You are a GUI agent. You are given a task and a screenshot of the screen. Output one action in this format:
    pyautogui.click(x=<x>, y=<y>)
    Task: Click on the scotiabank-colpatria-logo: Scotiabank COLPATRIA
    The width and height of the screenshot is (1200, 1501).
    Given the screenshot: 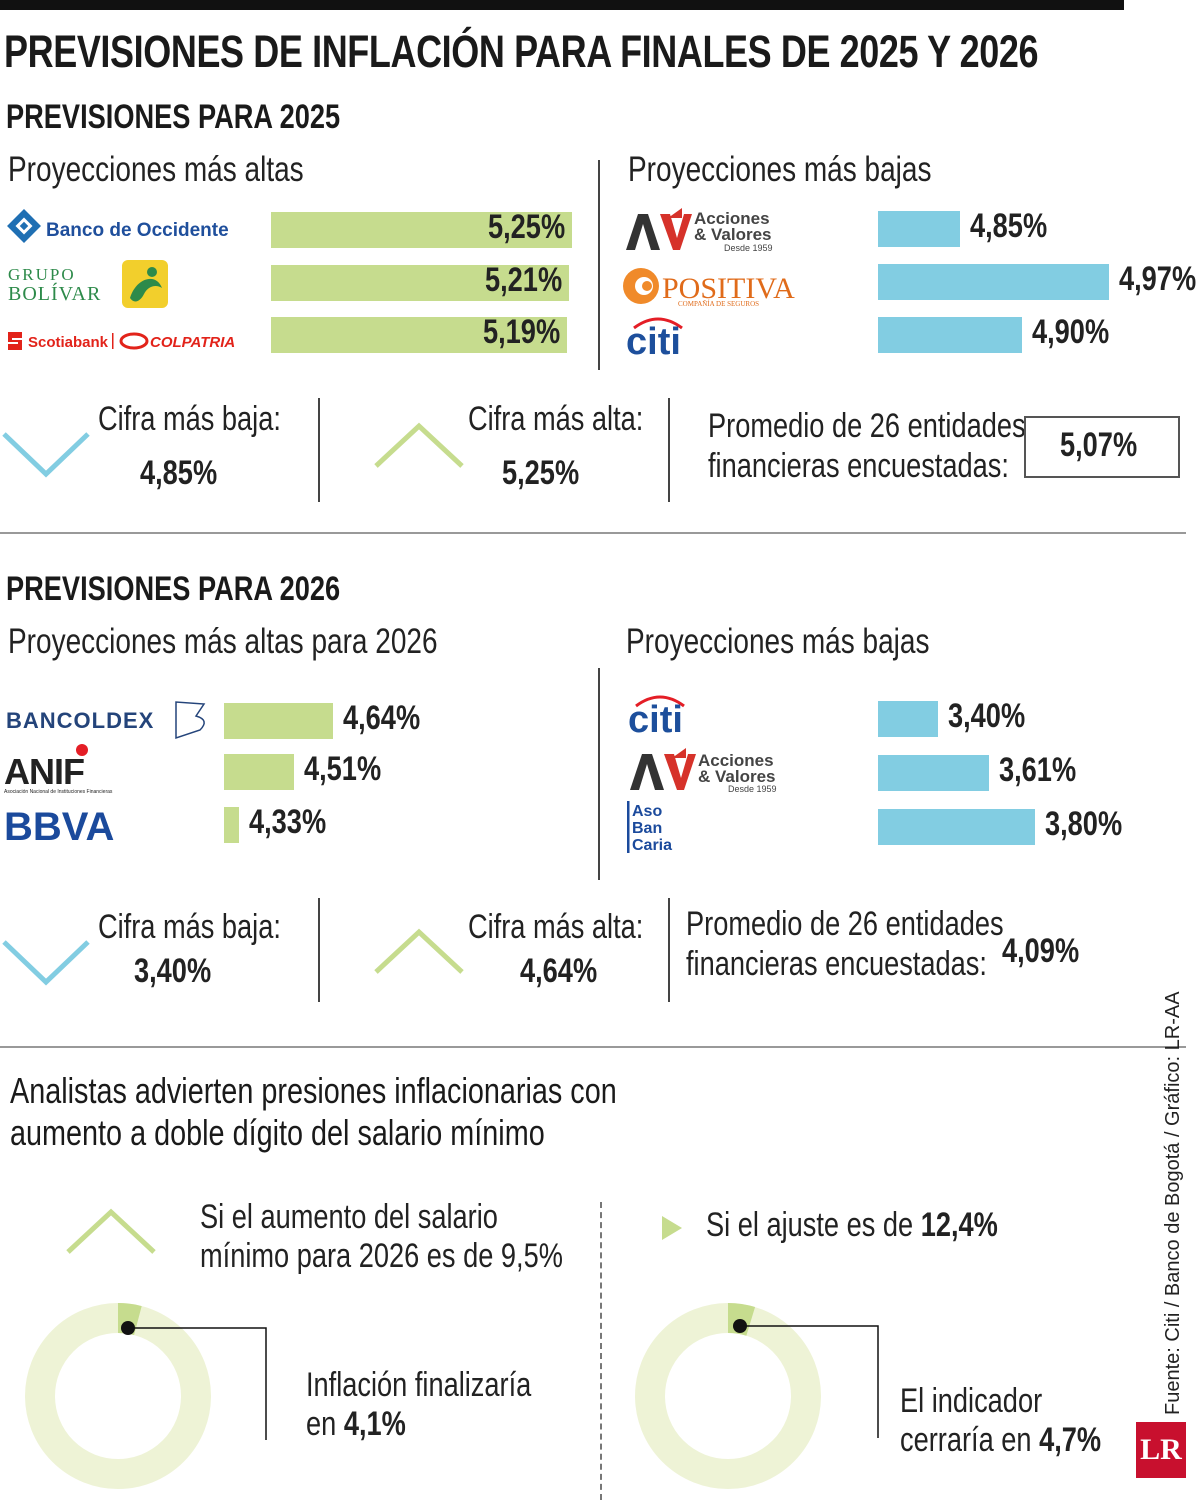 What is the action you would take?
    pyautogui.click(x=121, y=341)
    